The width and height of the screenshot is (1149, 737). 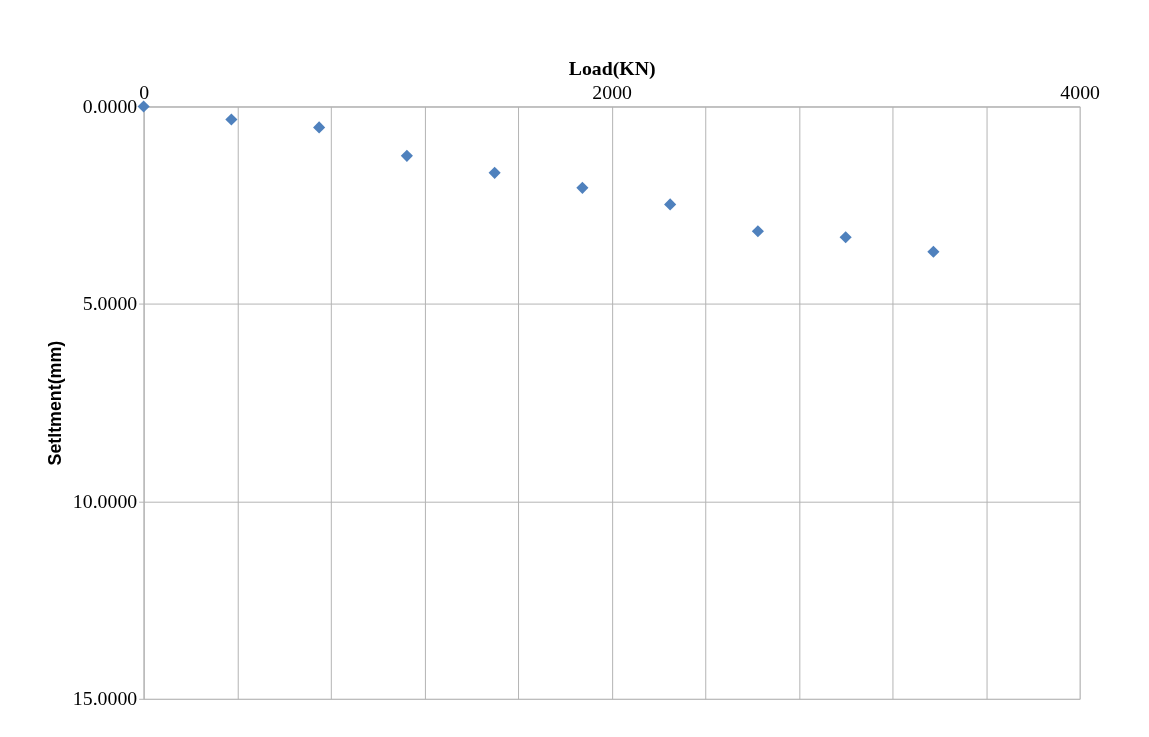 I want to click on y-axis-title: Setltment(mm), so click(x=54, y=403).